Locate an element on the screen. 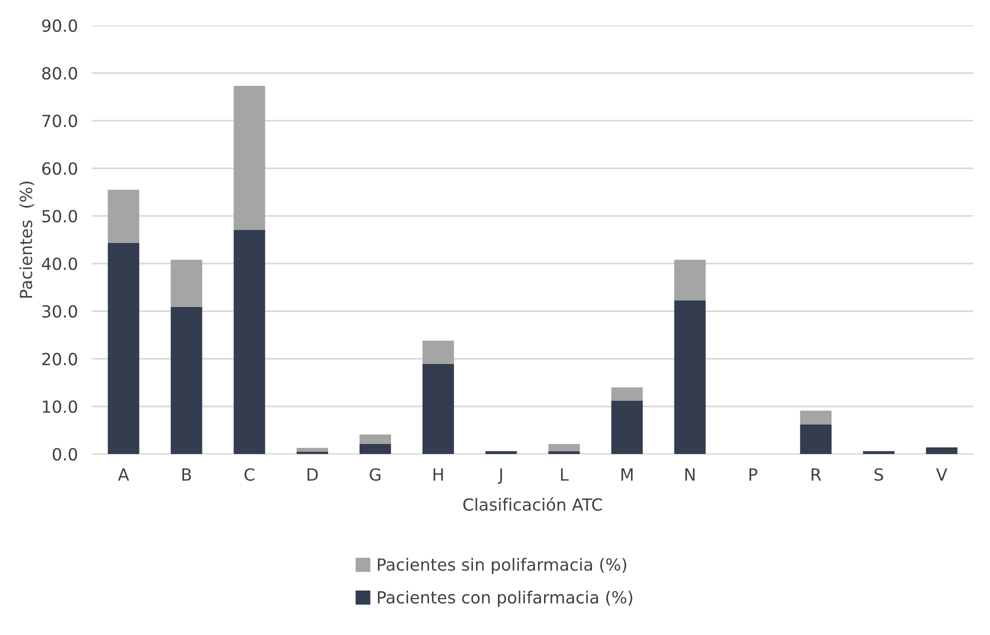 This screenshot has width=990, height=635. x-tick-label: N is located at coordinates (690, 474).